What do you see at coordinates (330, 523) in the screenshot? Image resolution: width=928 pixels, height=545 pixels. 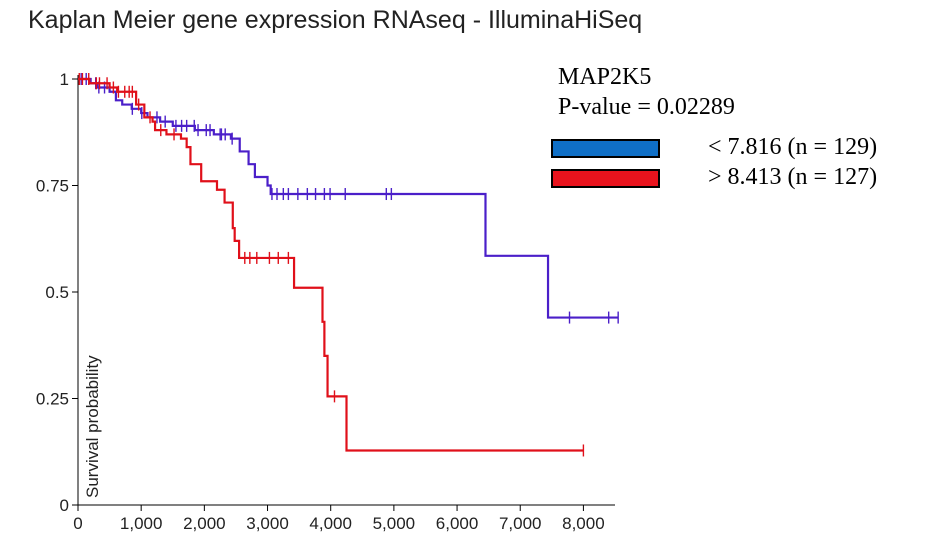 I see `x-tick-label: 4,000` at bounding box center [330, 523].